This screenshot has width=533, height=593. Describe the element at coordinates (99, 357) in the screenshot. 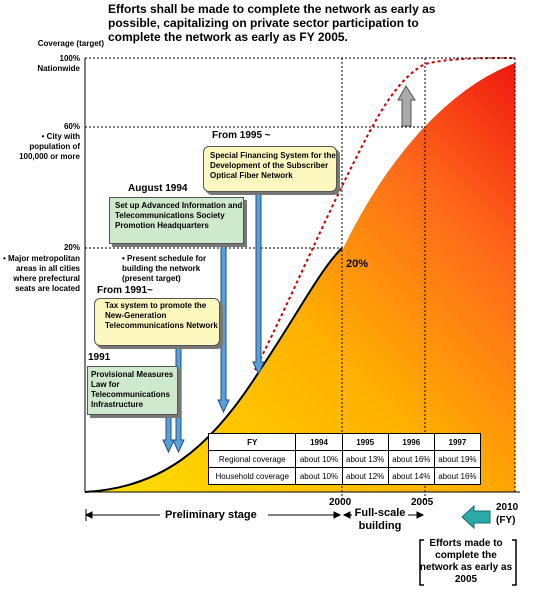

I see `event-1991-year: 1991` at that location.